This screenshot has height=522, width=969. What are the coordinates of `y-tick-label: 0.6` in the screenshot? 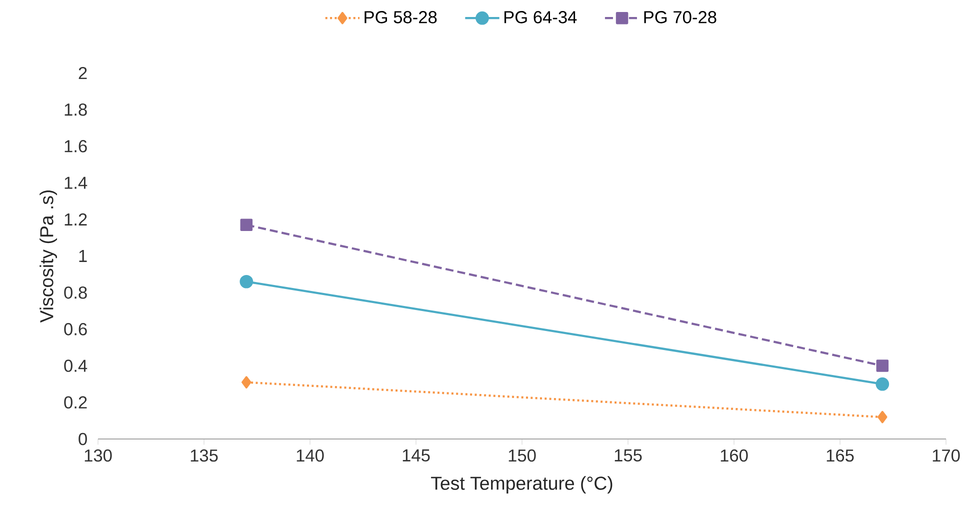 It's located at (75, 329).